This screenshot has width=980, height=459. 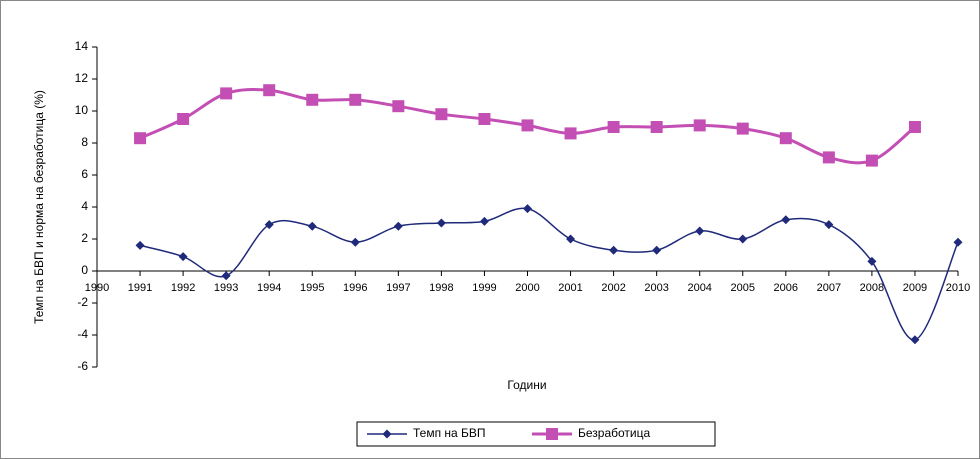 I want to click on legend-label: Темп на БВП, so click(x=449, y=433).